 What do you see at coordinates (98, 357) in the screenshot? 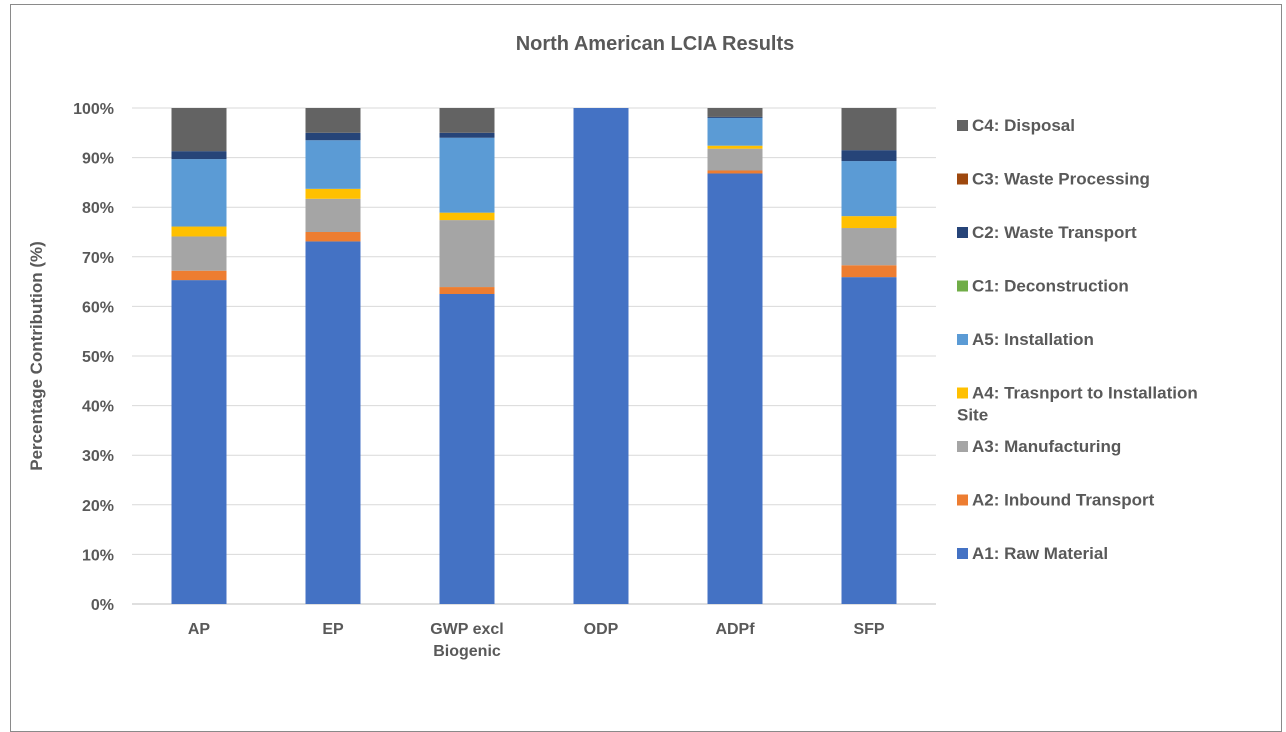
I see `y-tick-label: 50%` at bounding box center [98, 357].